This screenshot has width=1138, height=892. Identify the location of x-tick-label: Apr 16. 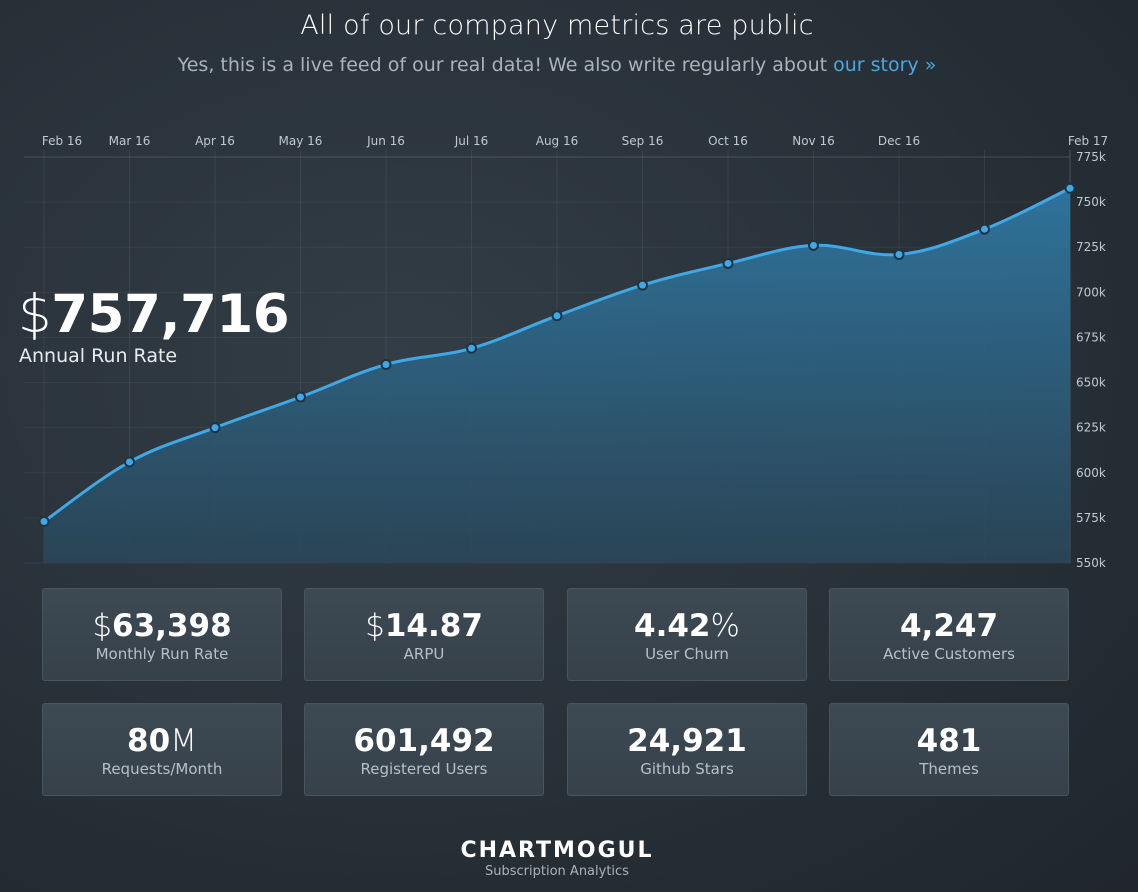
(215, 141).